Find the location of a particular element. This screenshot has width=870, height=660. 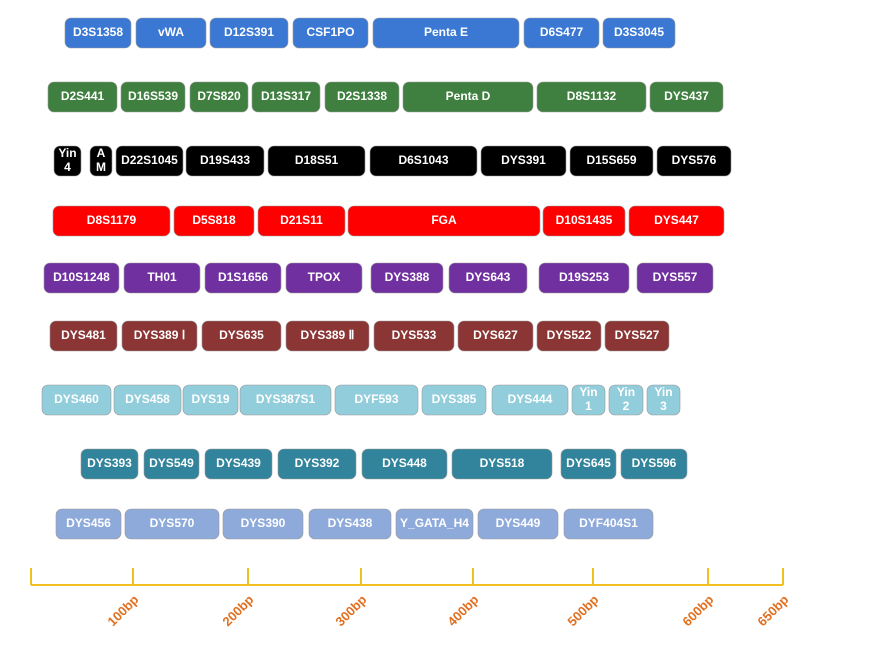

locus-label: D8S1179 is located at coordinates (112, 220).